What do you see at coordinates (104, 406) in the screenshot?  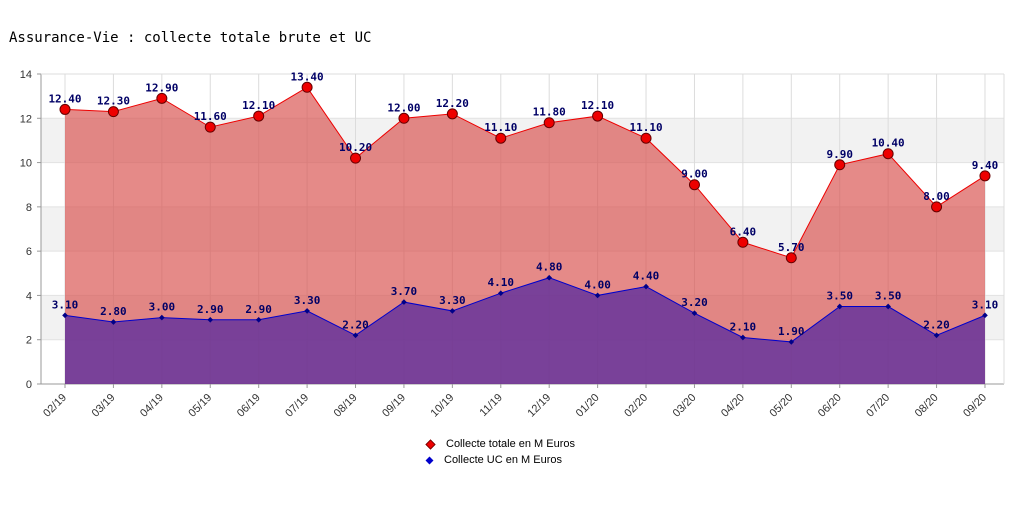 I see `x-tick-label: 03/19` at bounding box center [104, 406].